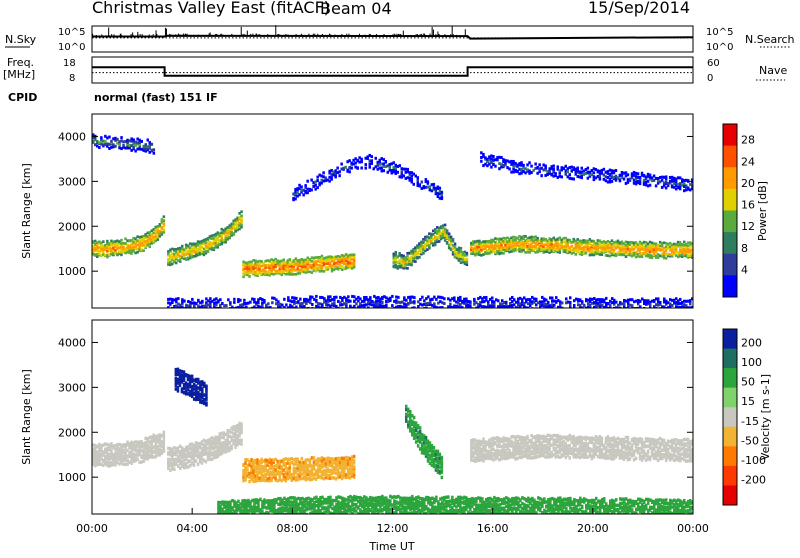 Image resolution: width=800 pixels, height=558 pixels. What do you see at coordinates (72, 136) in the screenshot?
I see `y-tick-label: 4000` at bounding box center [72, 136].